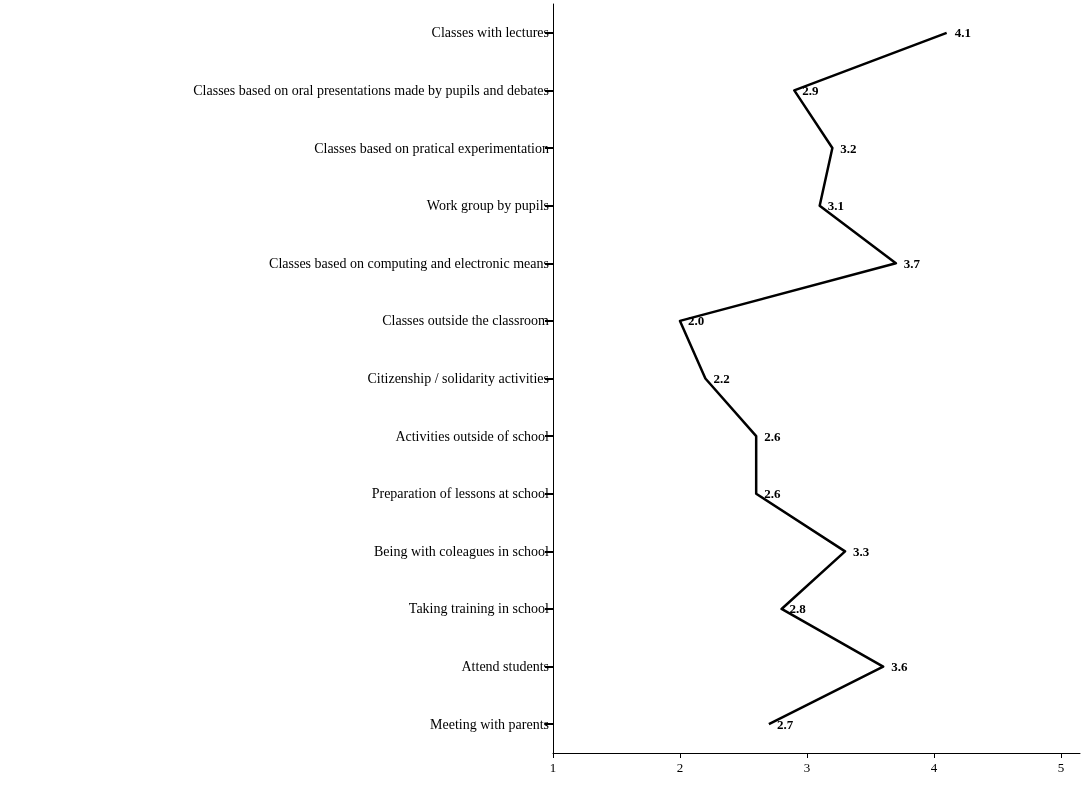 This screenshot has height=787, width=1083. What do you see at coordinates (798, 609) in the screenshot?
I see `data-label: 2.8` at bounding box center [798, 609].